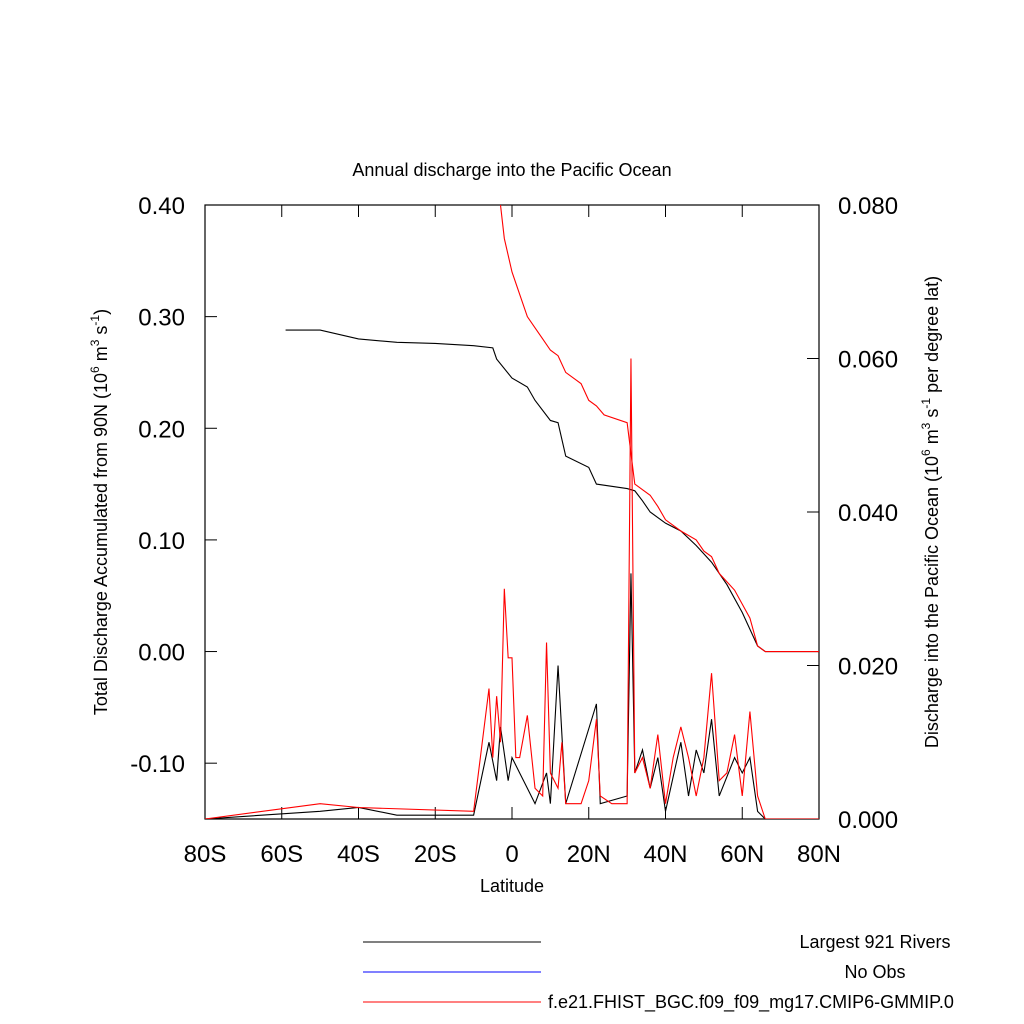 The width and height of the screenshot is (1024, 1024). Describe the element at coordinates (161, 653) in the screenshot. I see `y-tick-label: 0.00` at that location.